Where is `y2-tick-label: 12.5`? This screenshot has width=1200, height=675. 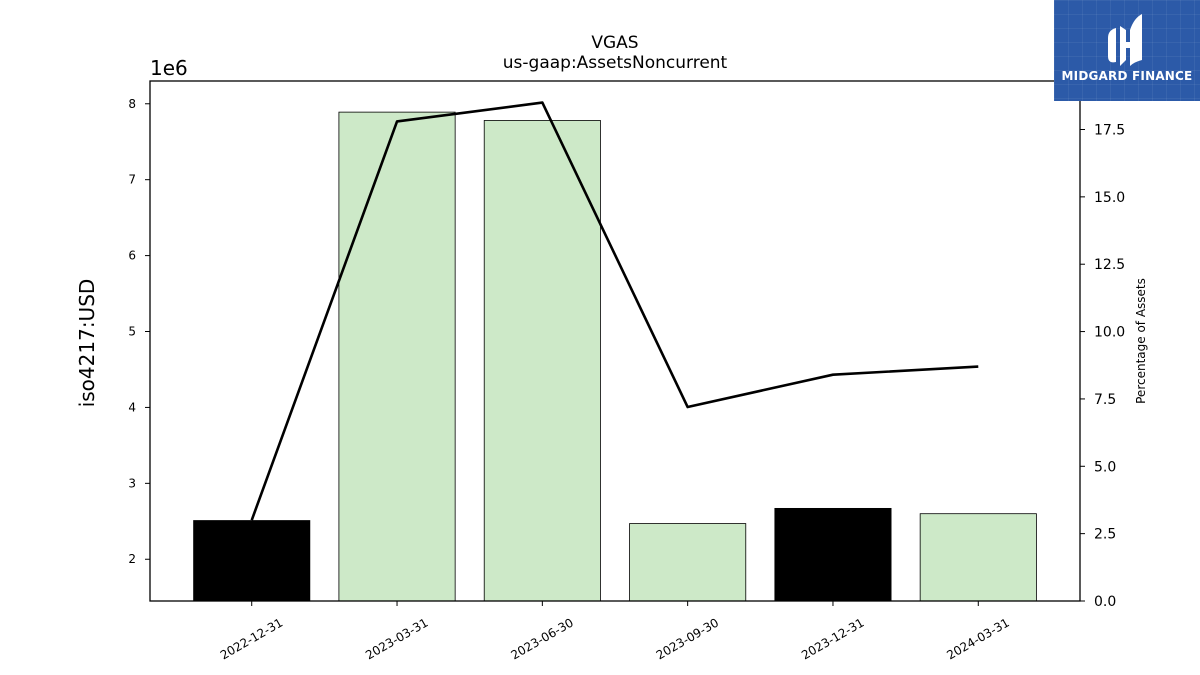
y2-tick-label: 12.5 is located at coordinates (1109, 265).